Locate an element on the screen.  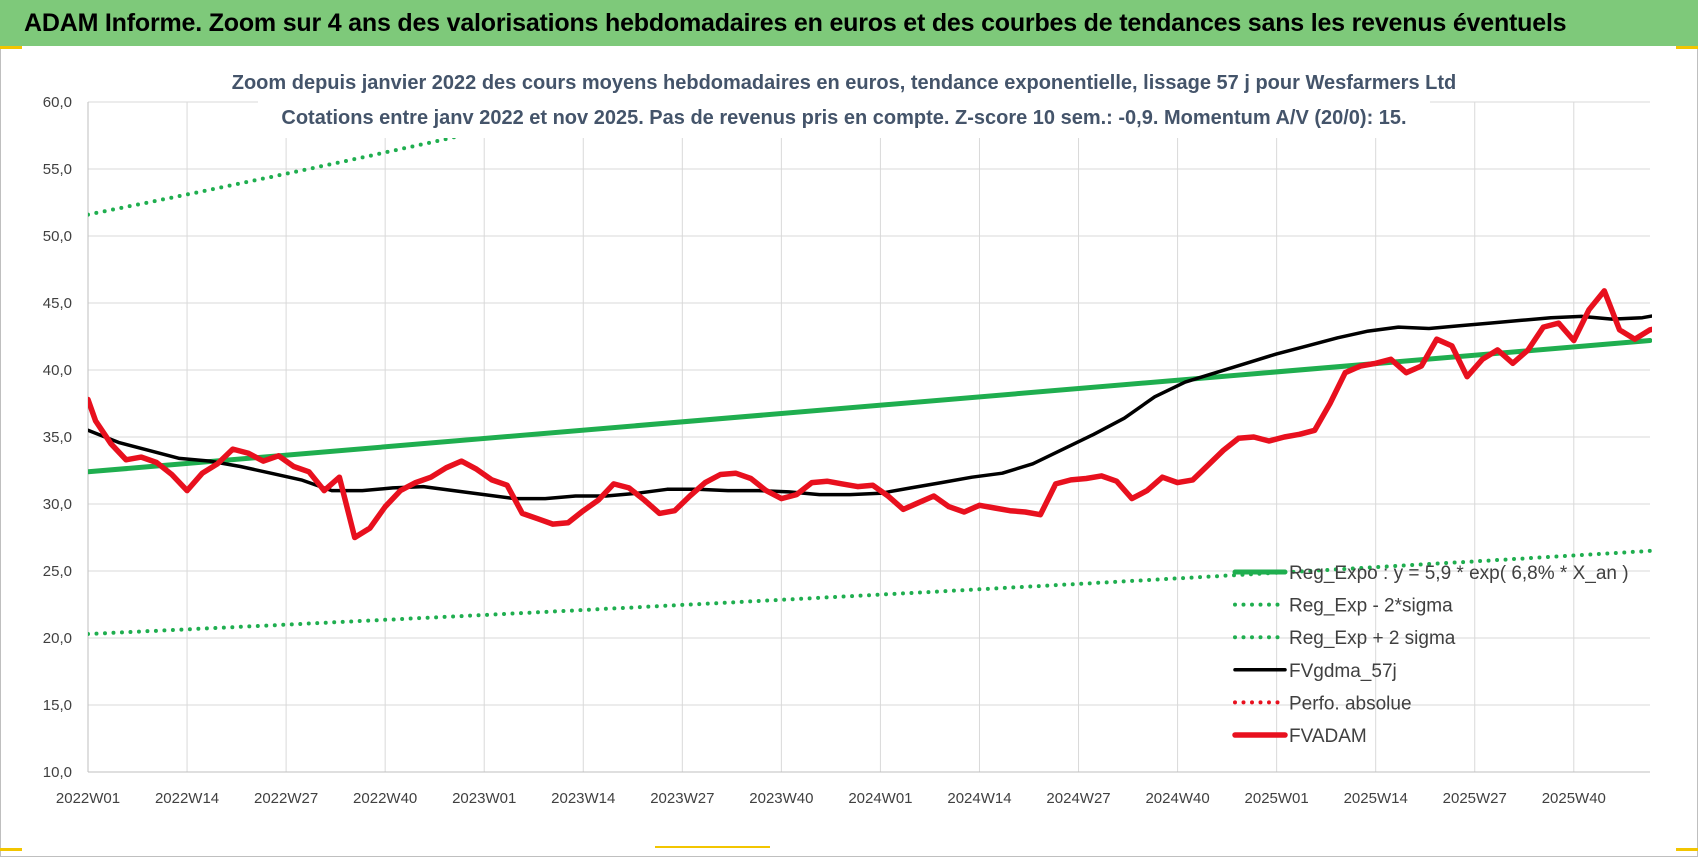
y-tick-label: 10,0 is located at coordinates (57, 772).